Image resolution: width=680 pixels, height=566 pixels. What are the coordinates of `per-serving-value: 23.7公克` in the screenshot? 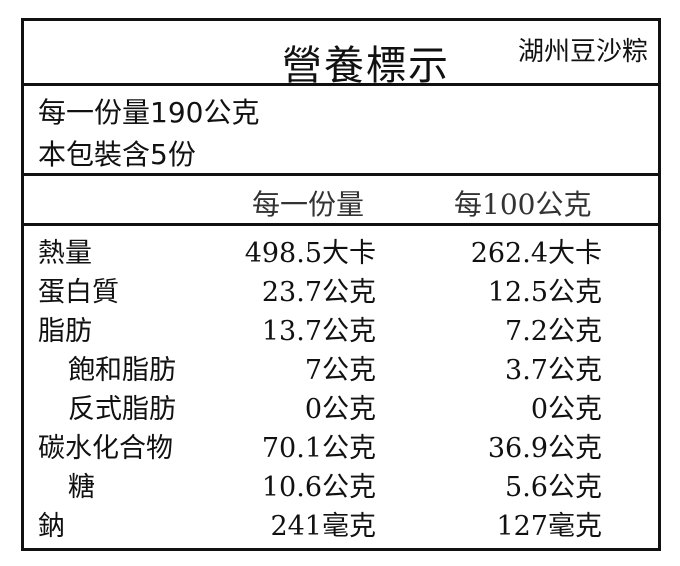 It's located at (318, 292).